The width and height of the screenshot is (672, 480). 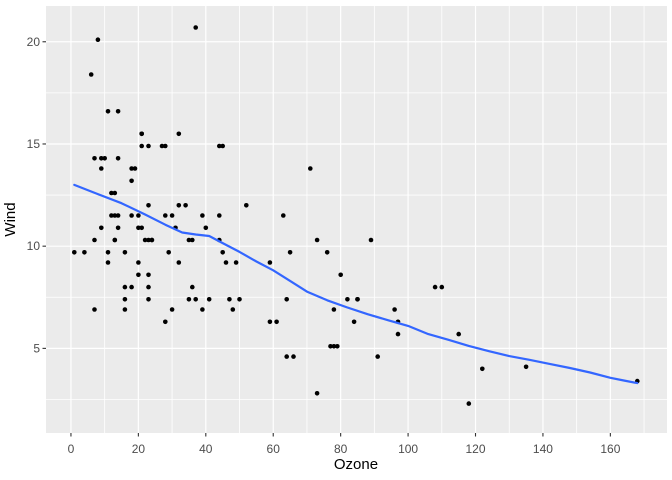 What do you see at coordinates (139, 449) in the screenshot?
I see `x-tick-label: 20` at bounding box center [139, 449].